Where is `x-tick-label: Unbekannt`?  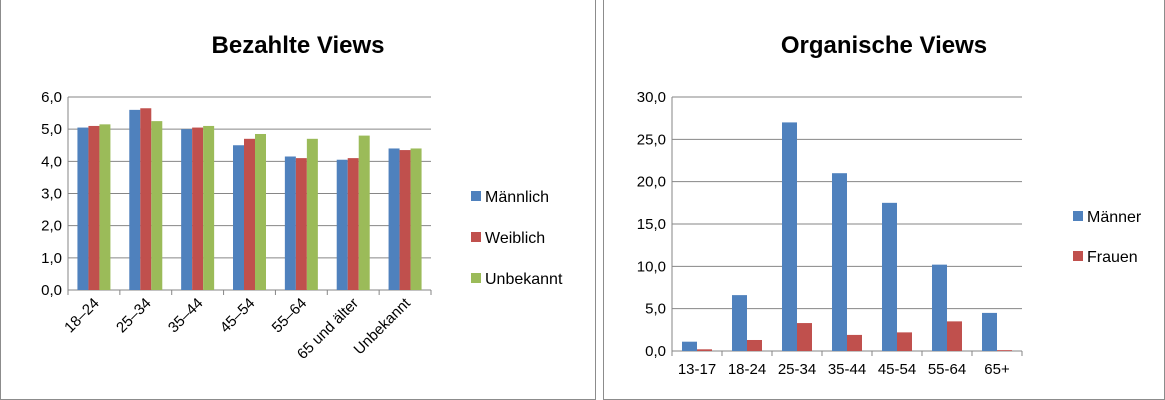 x-tick-label: Unbekannt is located at coordinates (383, 326).